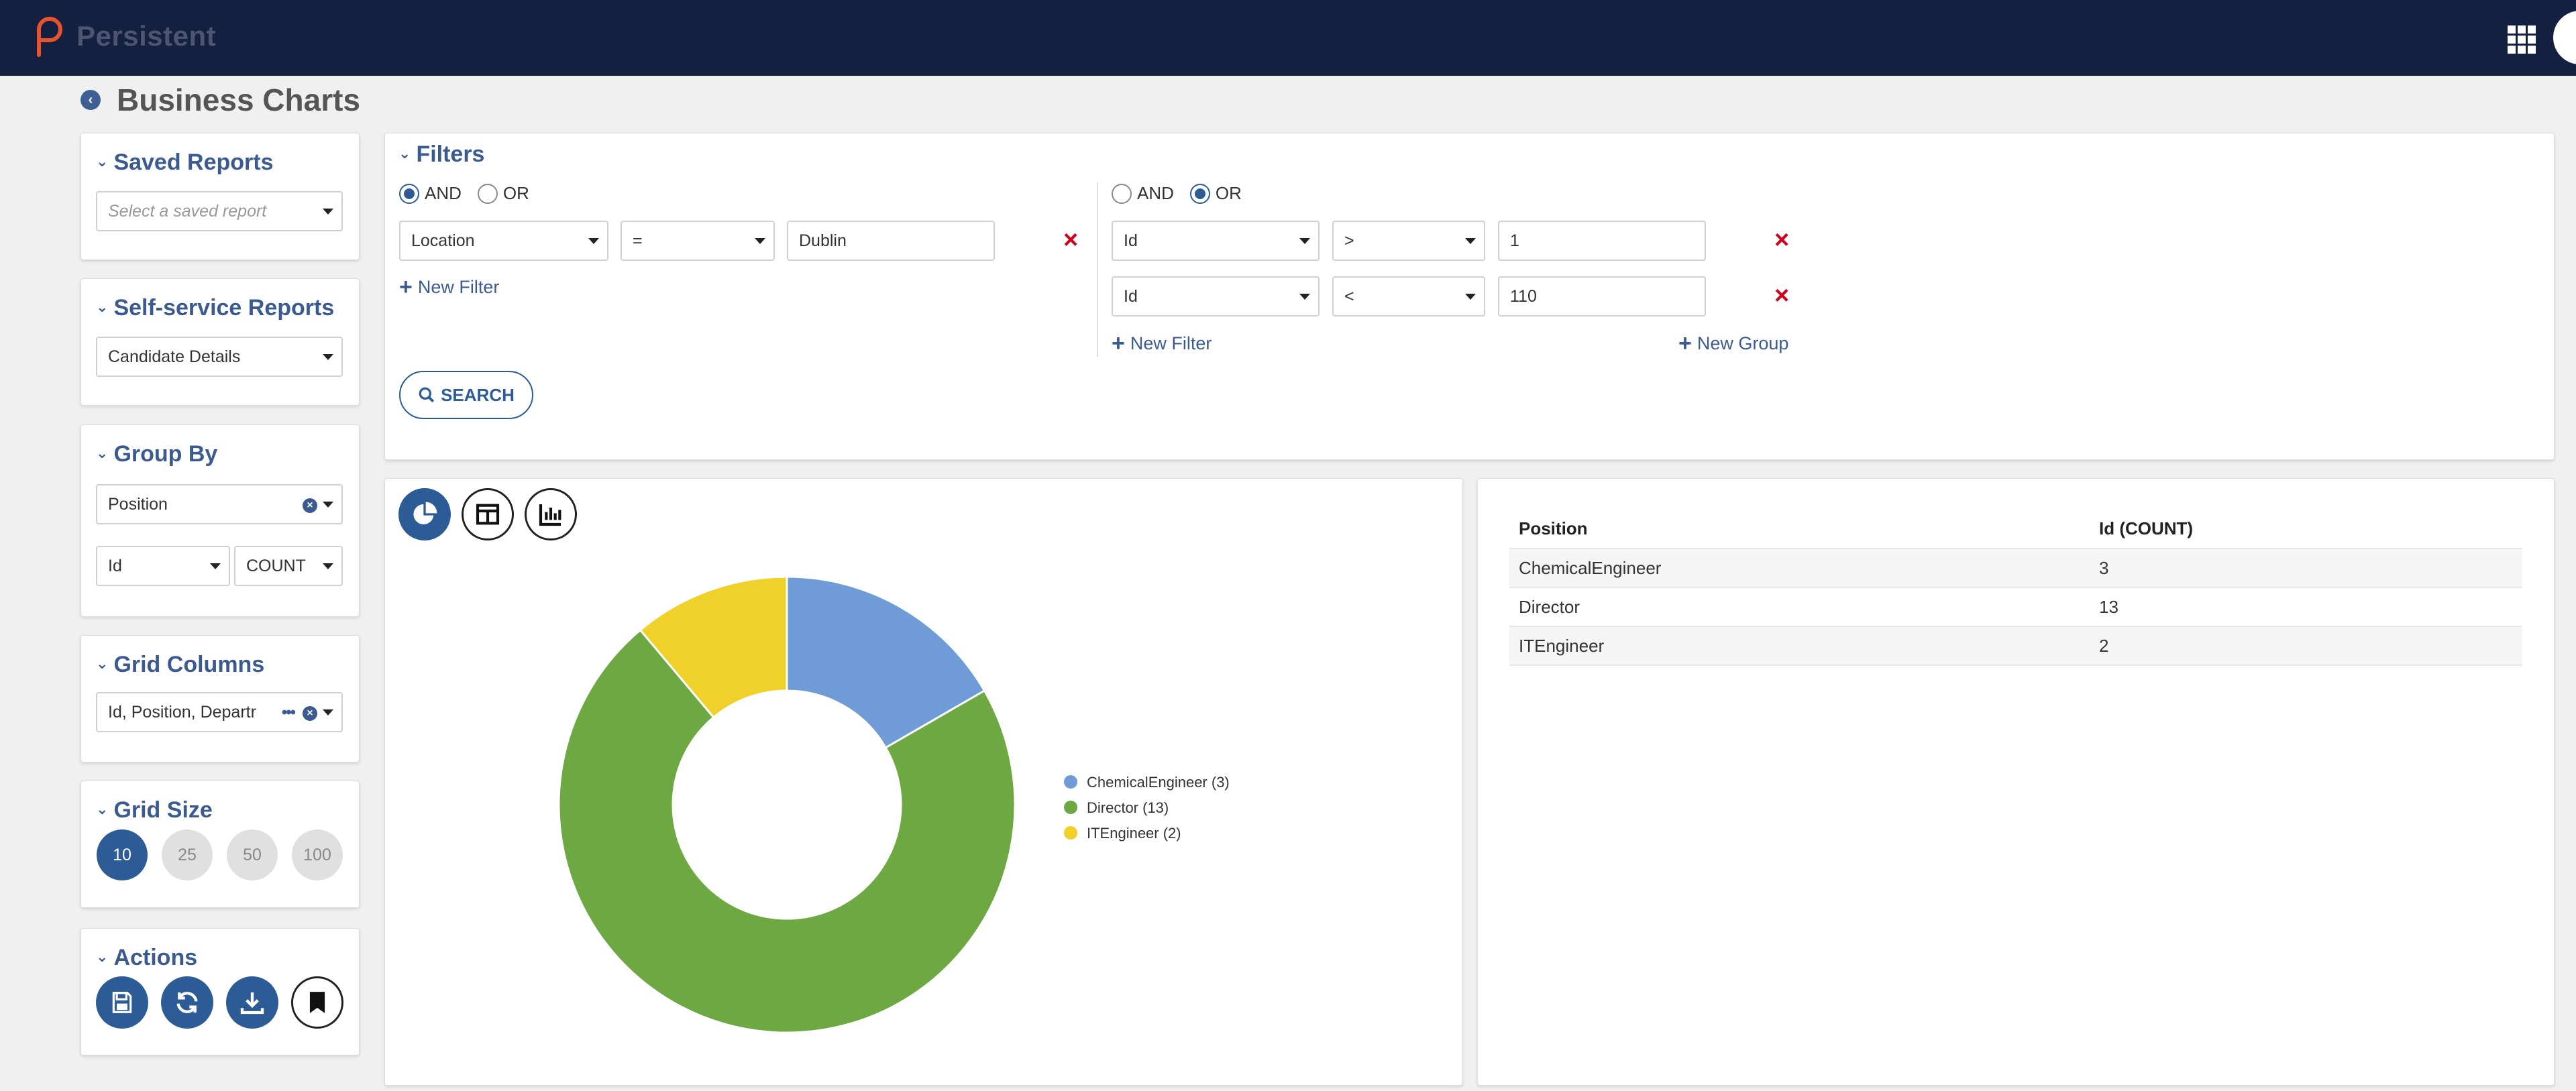 The width and height of the screenshot is (2576, 1091). Describe the element at coordinates (1799, 569) in the screenshot. I see `table-cell: ChemicalEngineer` at that location.